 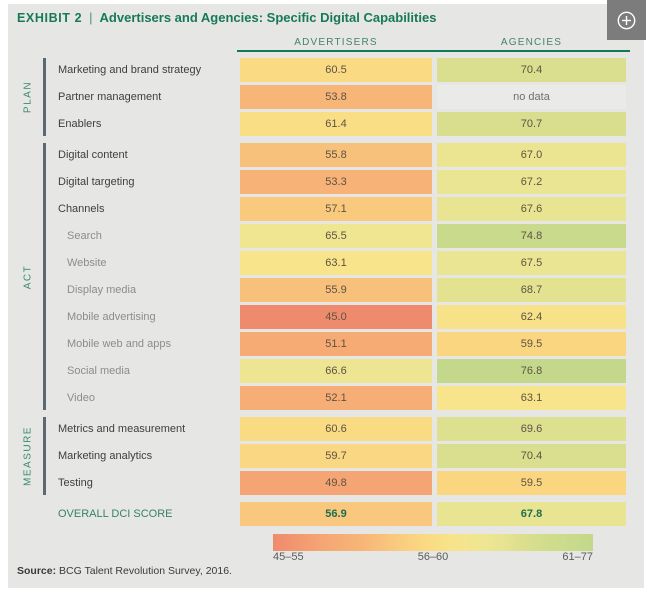 I want to click on expand-button, so click(x=626, y=20).